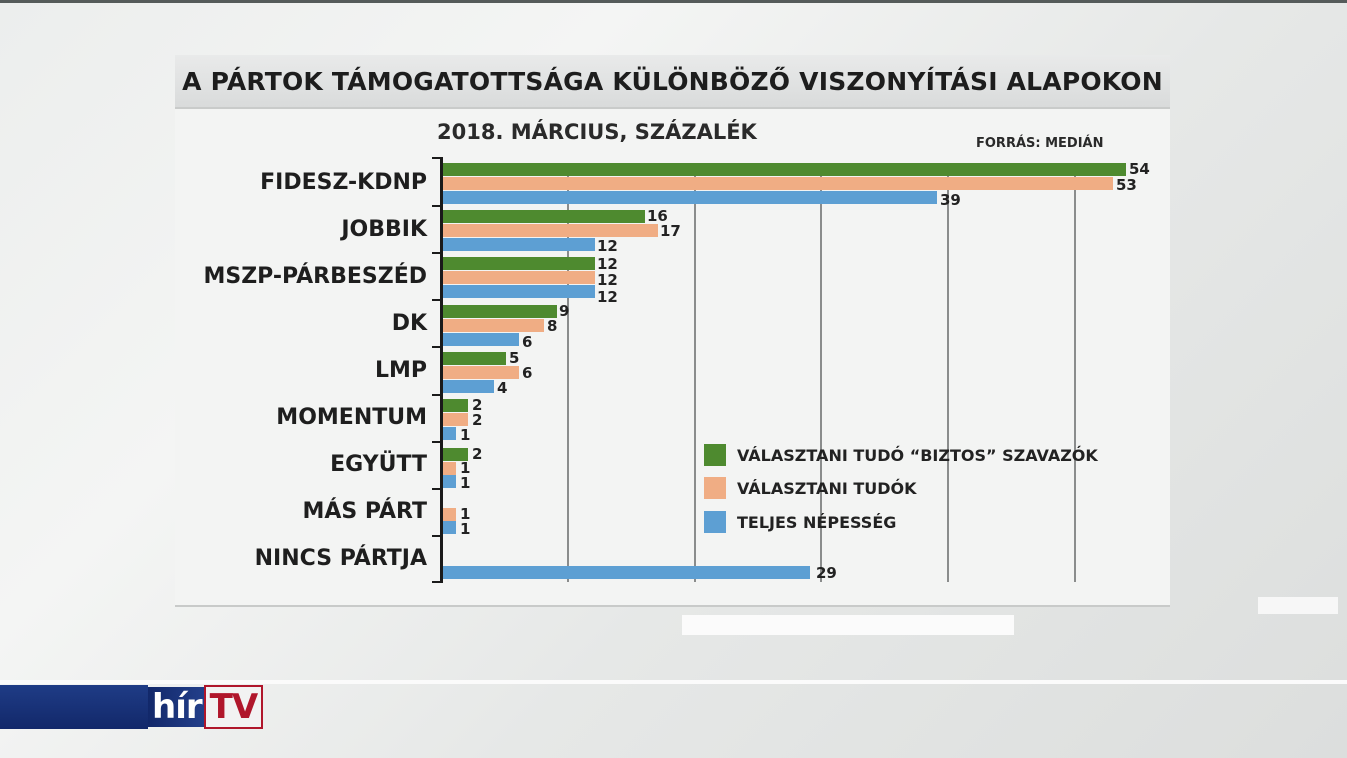 This screenshot has height=758, width=1347. I want to click on chart-source: FORRÁS: MEDIÁN, so click(1040, 143).